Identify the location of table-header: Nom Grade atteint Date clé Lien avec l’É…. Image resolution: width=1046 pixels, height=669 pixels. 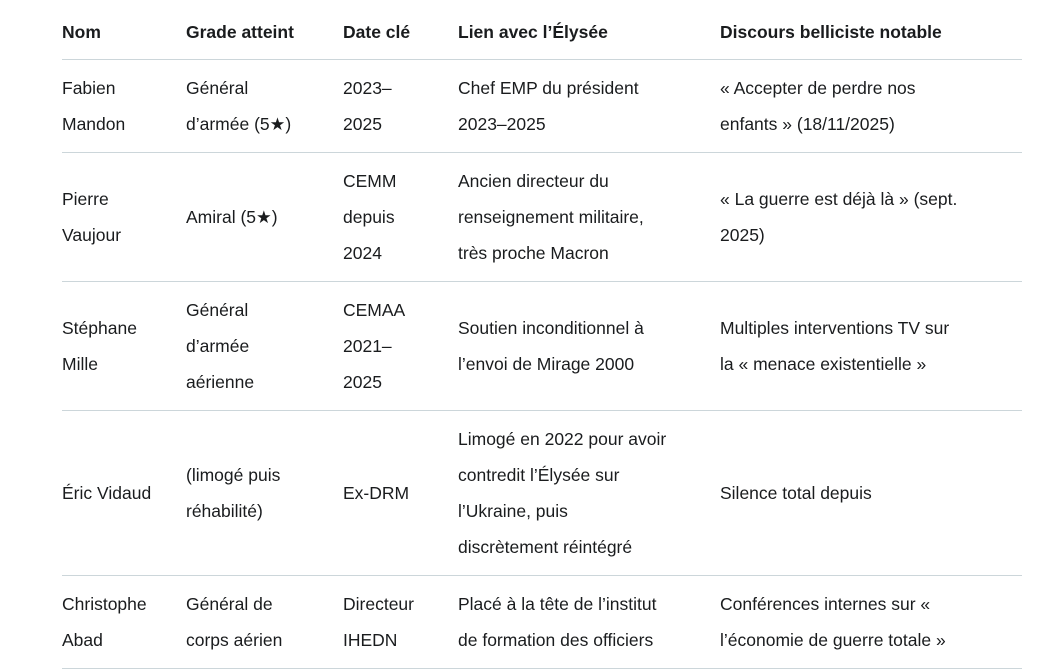
(542, 33).